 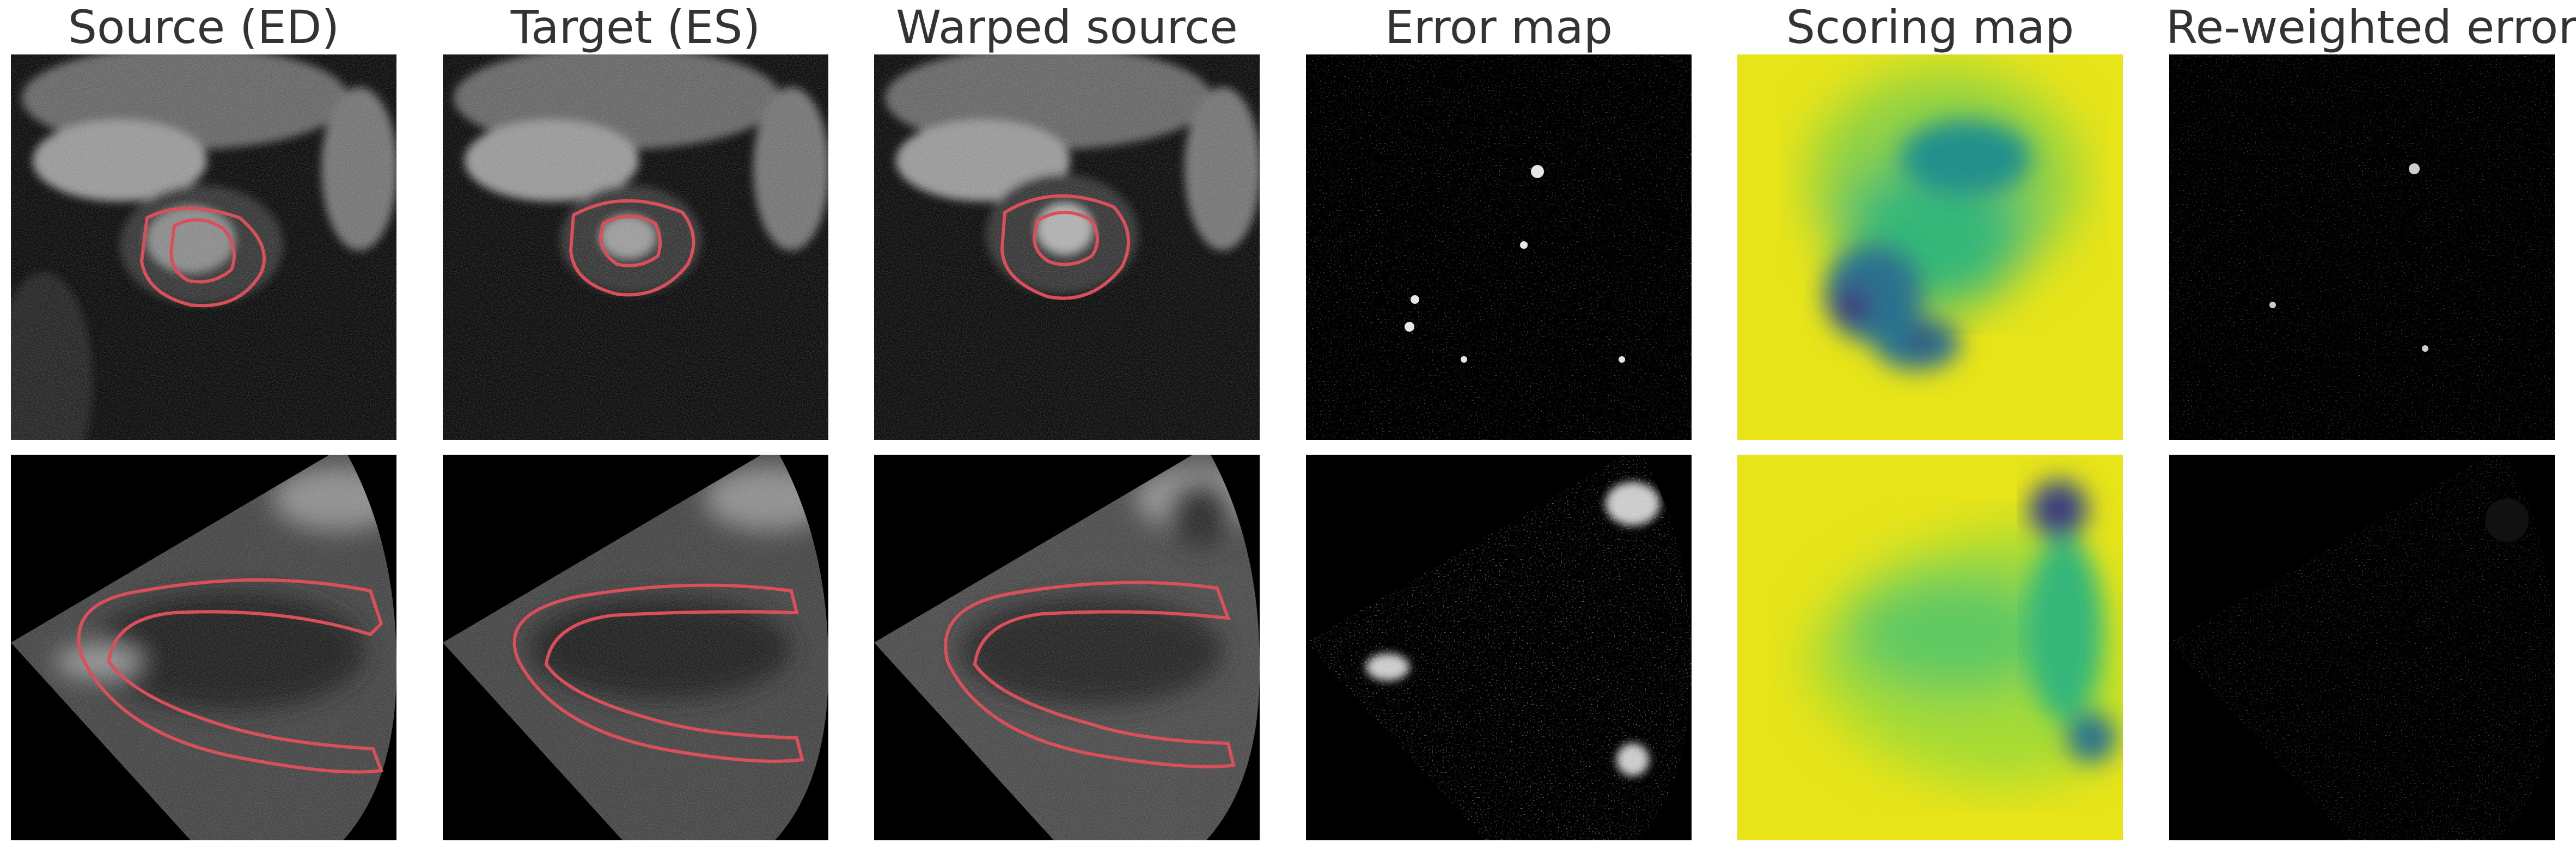 What do you see at coordinates (1067, 27) in the screenshot?
I see `column-title-warped: Warped source` at bounding box center [1067, 27].